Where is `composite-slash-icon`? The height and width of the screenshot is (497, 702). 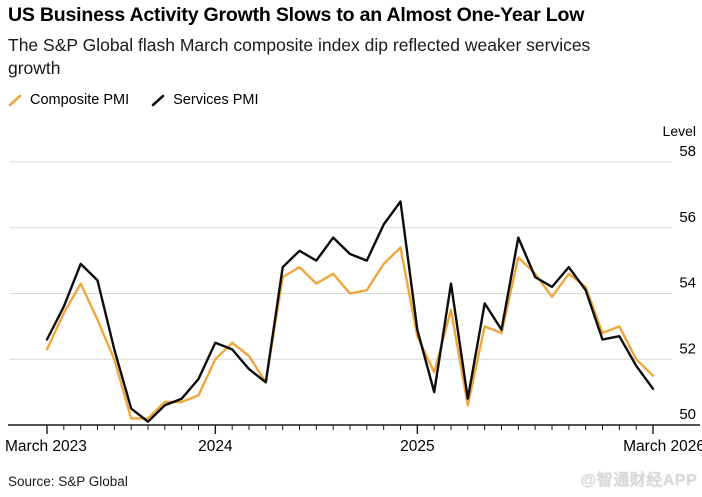 composite-slash-icon is located at coordinates (15, 100).